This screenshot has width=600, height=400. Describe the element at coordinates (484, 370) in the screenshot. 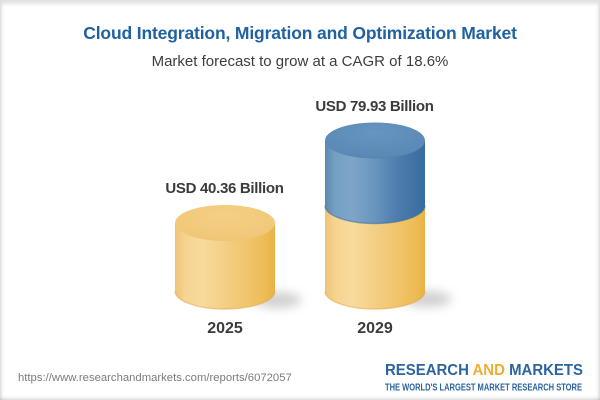

I see `svg-text: RESEARCH AND MARKETS` at that location.